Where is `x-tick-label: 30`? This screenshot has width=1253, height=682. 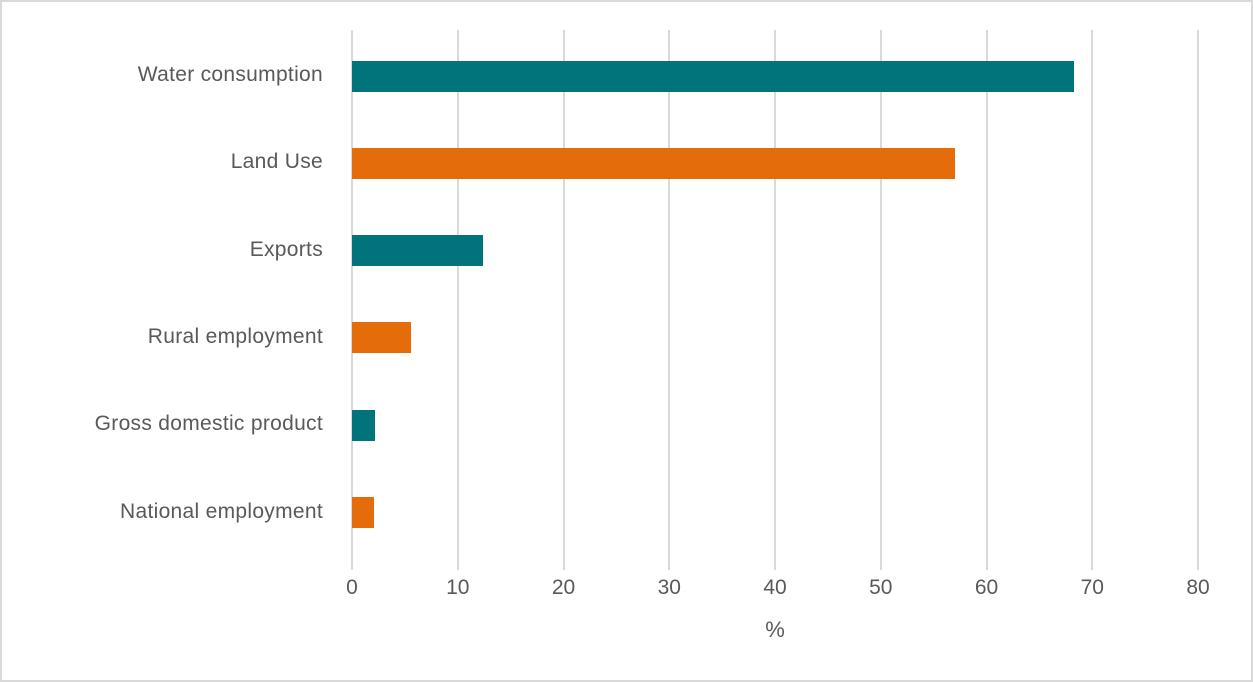 x-tick-label: 30 is located at coordinates (669, 587).